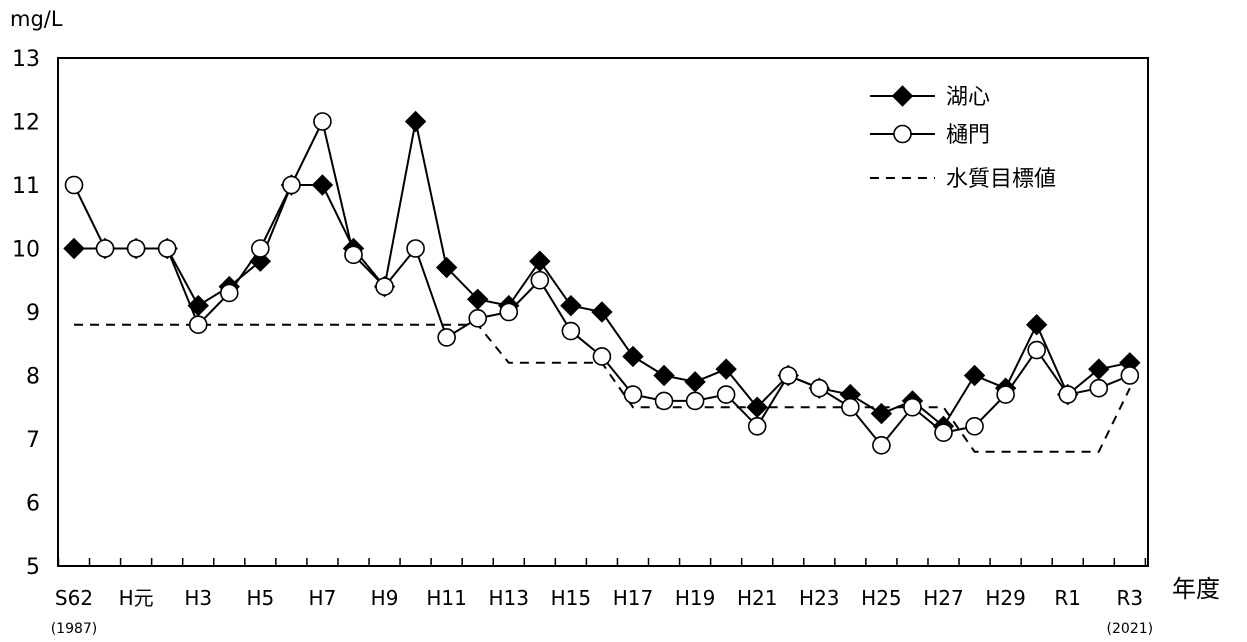  Describe the element at coordinates (571, 598) in the screenshot. I see `x-tick-label: H15` at that location.